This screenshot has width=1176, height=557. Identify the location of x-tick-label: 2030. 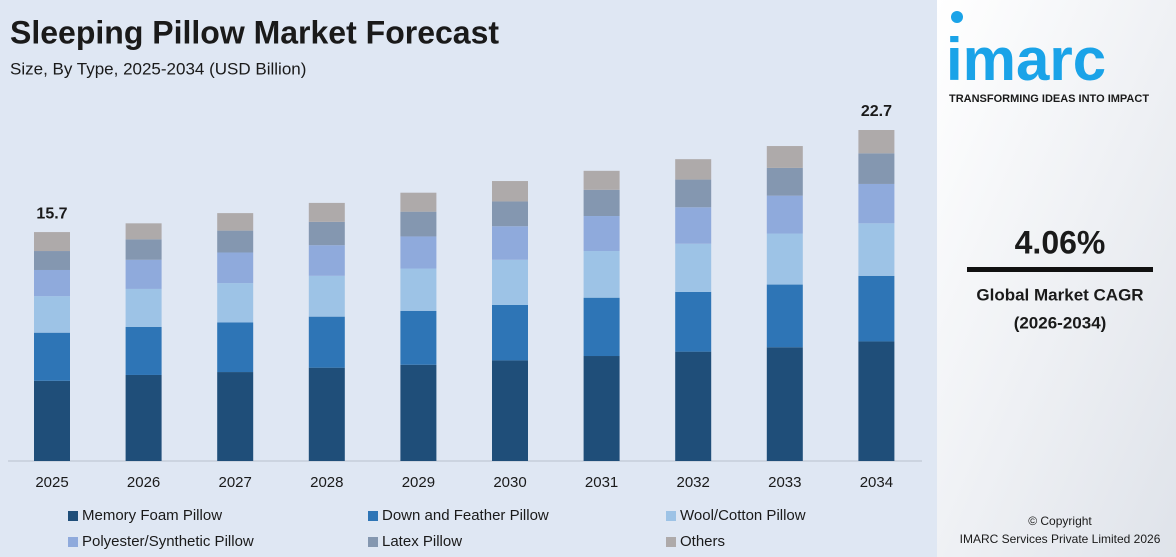
(509, 482).